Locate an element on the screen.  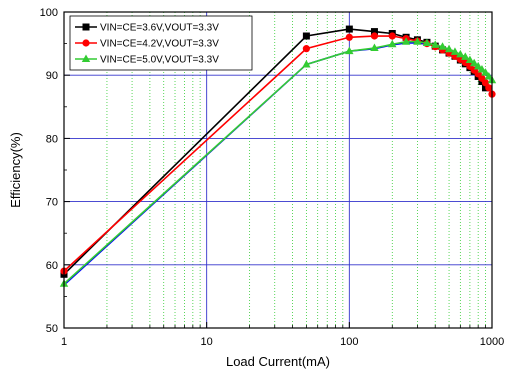
y-tick-label: 70 is located at coordinates (52, 203).